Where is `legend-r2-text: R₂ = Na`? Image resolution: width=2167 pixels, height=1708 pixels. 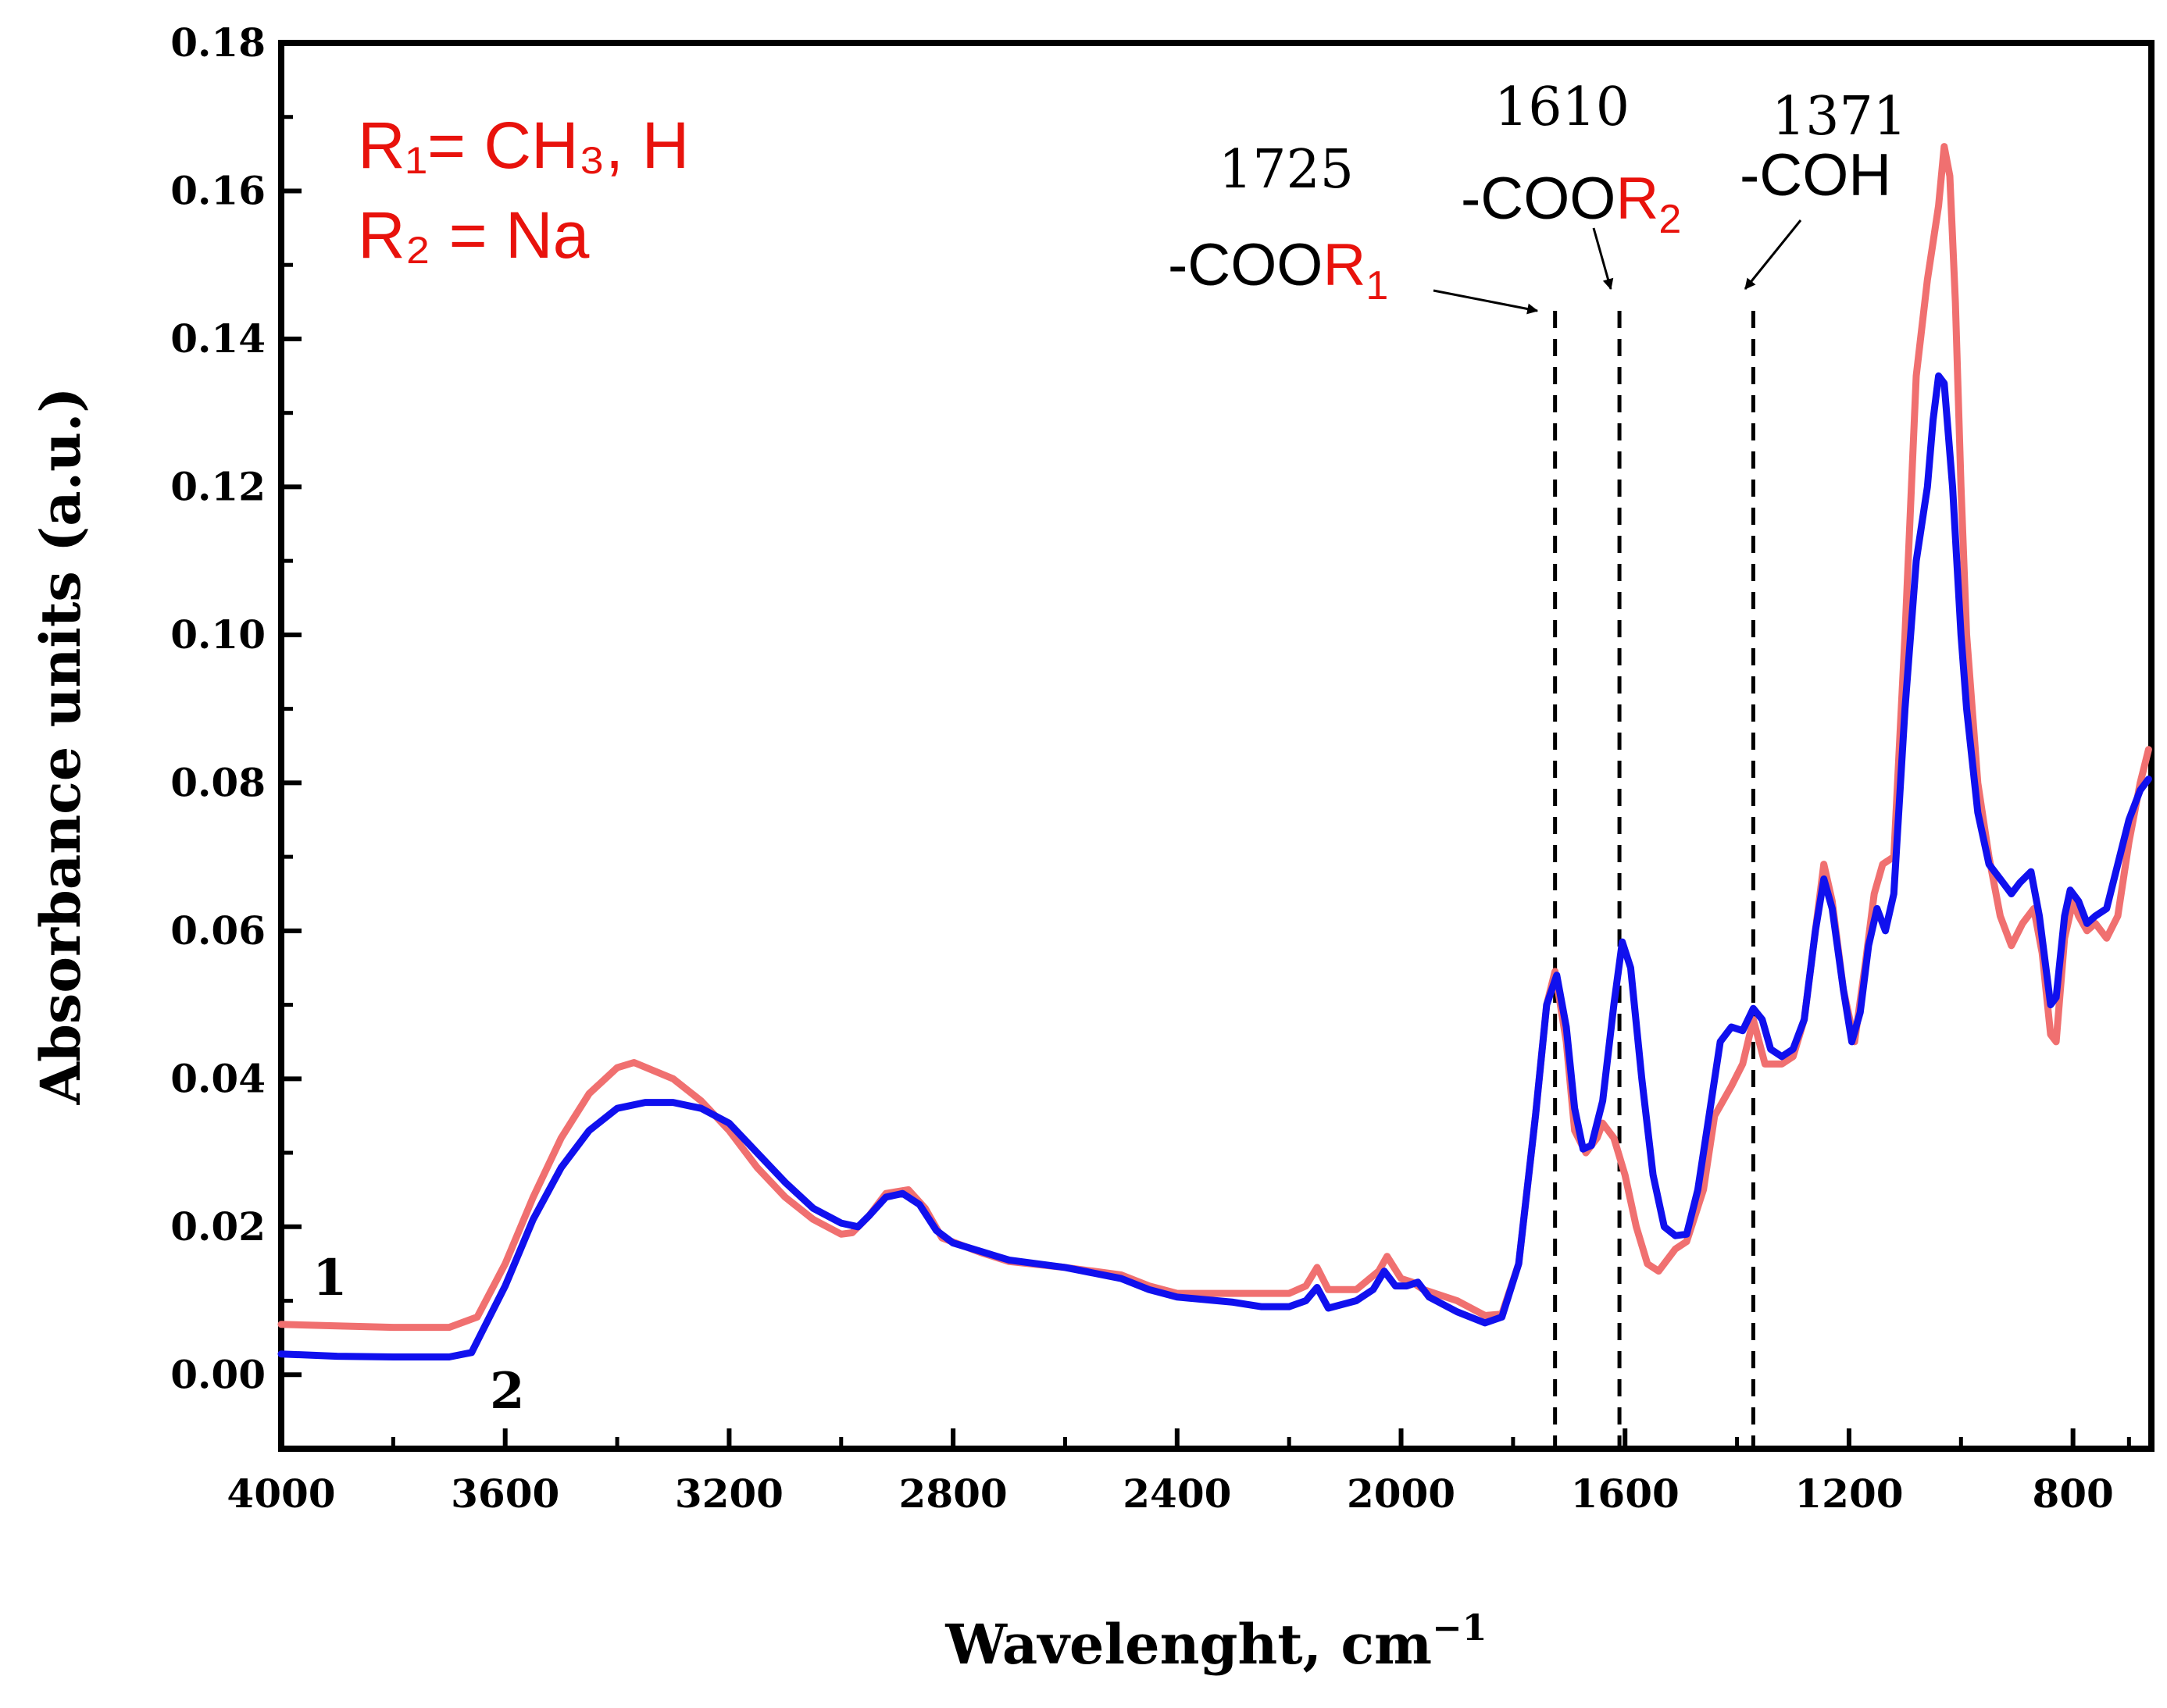 legend-r2-text: R₂ = Na is located at coordinates (474, 235).